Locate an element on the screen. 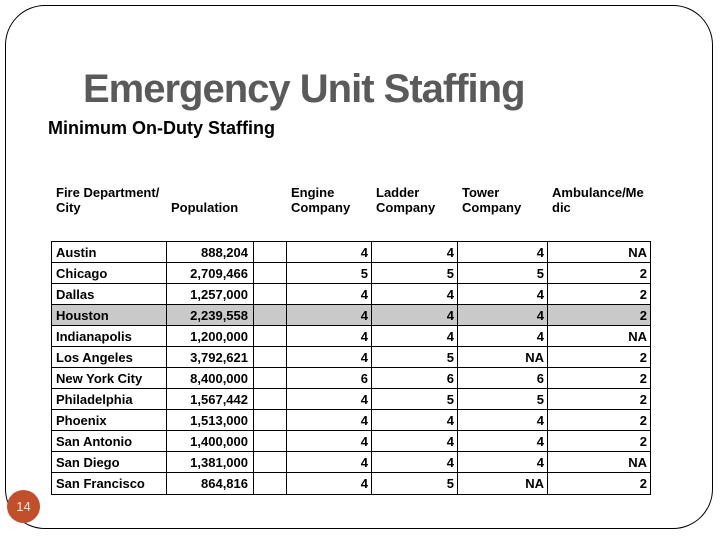  header-ambulance-medic: Ambulance/Me dic is located at coordinates (599, 199).